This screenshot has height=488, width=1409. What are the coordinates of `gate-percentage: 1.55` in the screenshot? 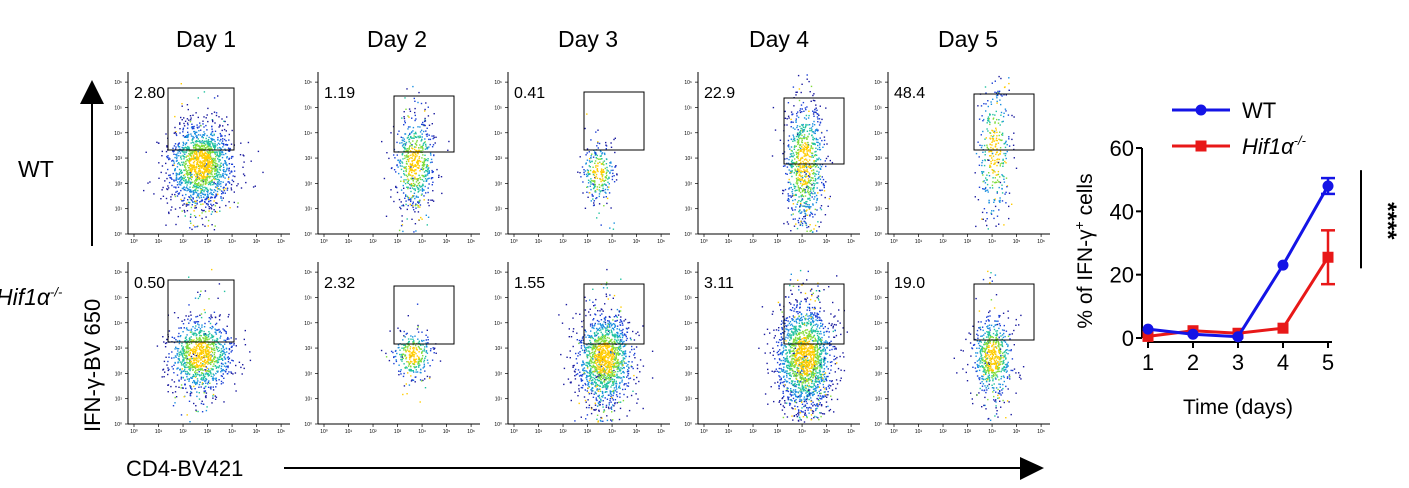 It's located at (529, 283).